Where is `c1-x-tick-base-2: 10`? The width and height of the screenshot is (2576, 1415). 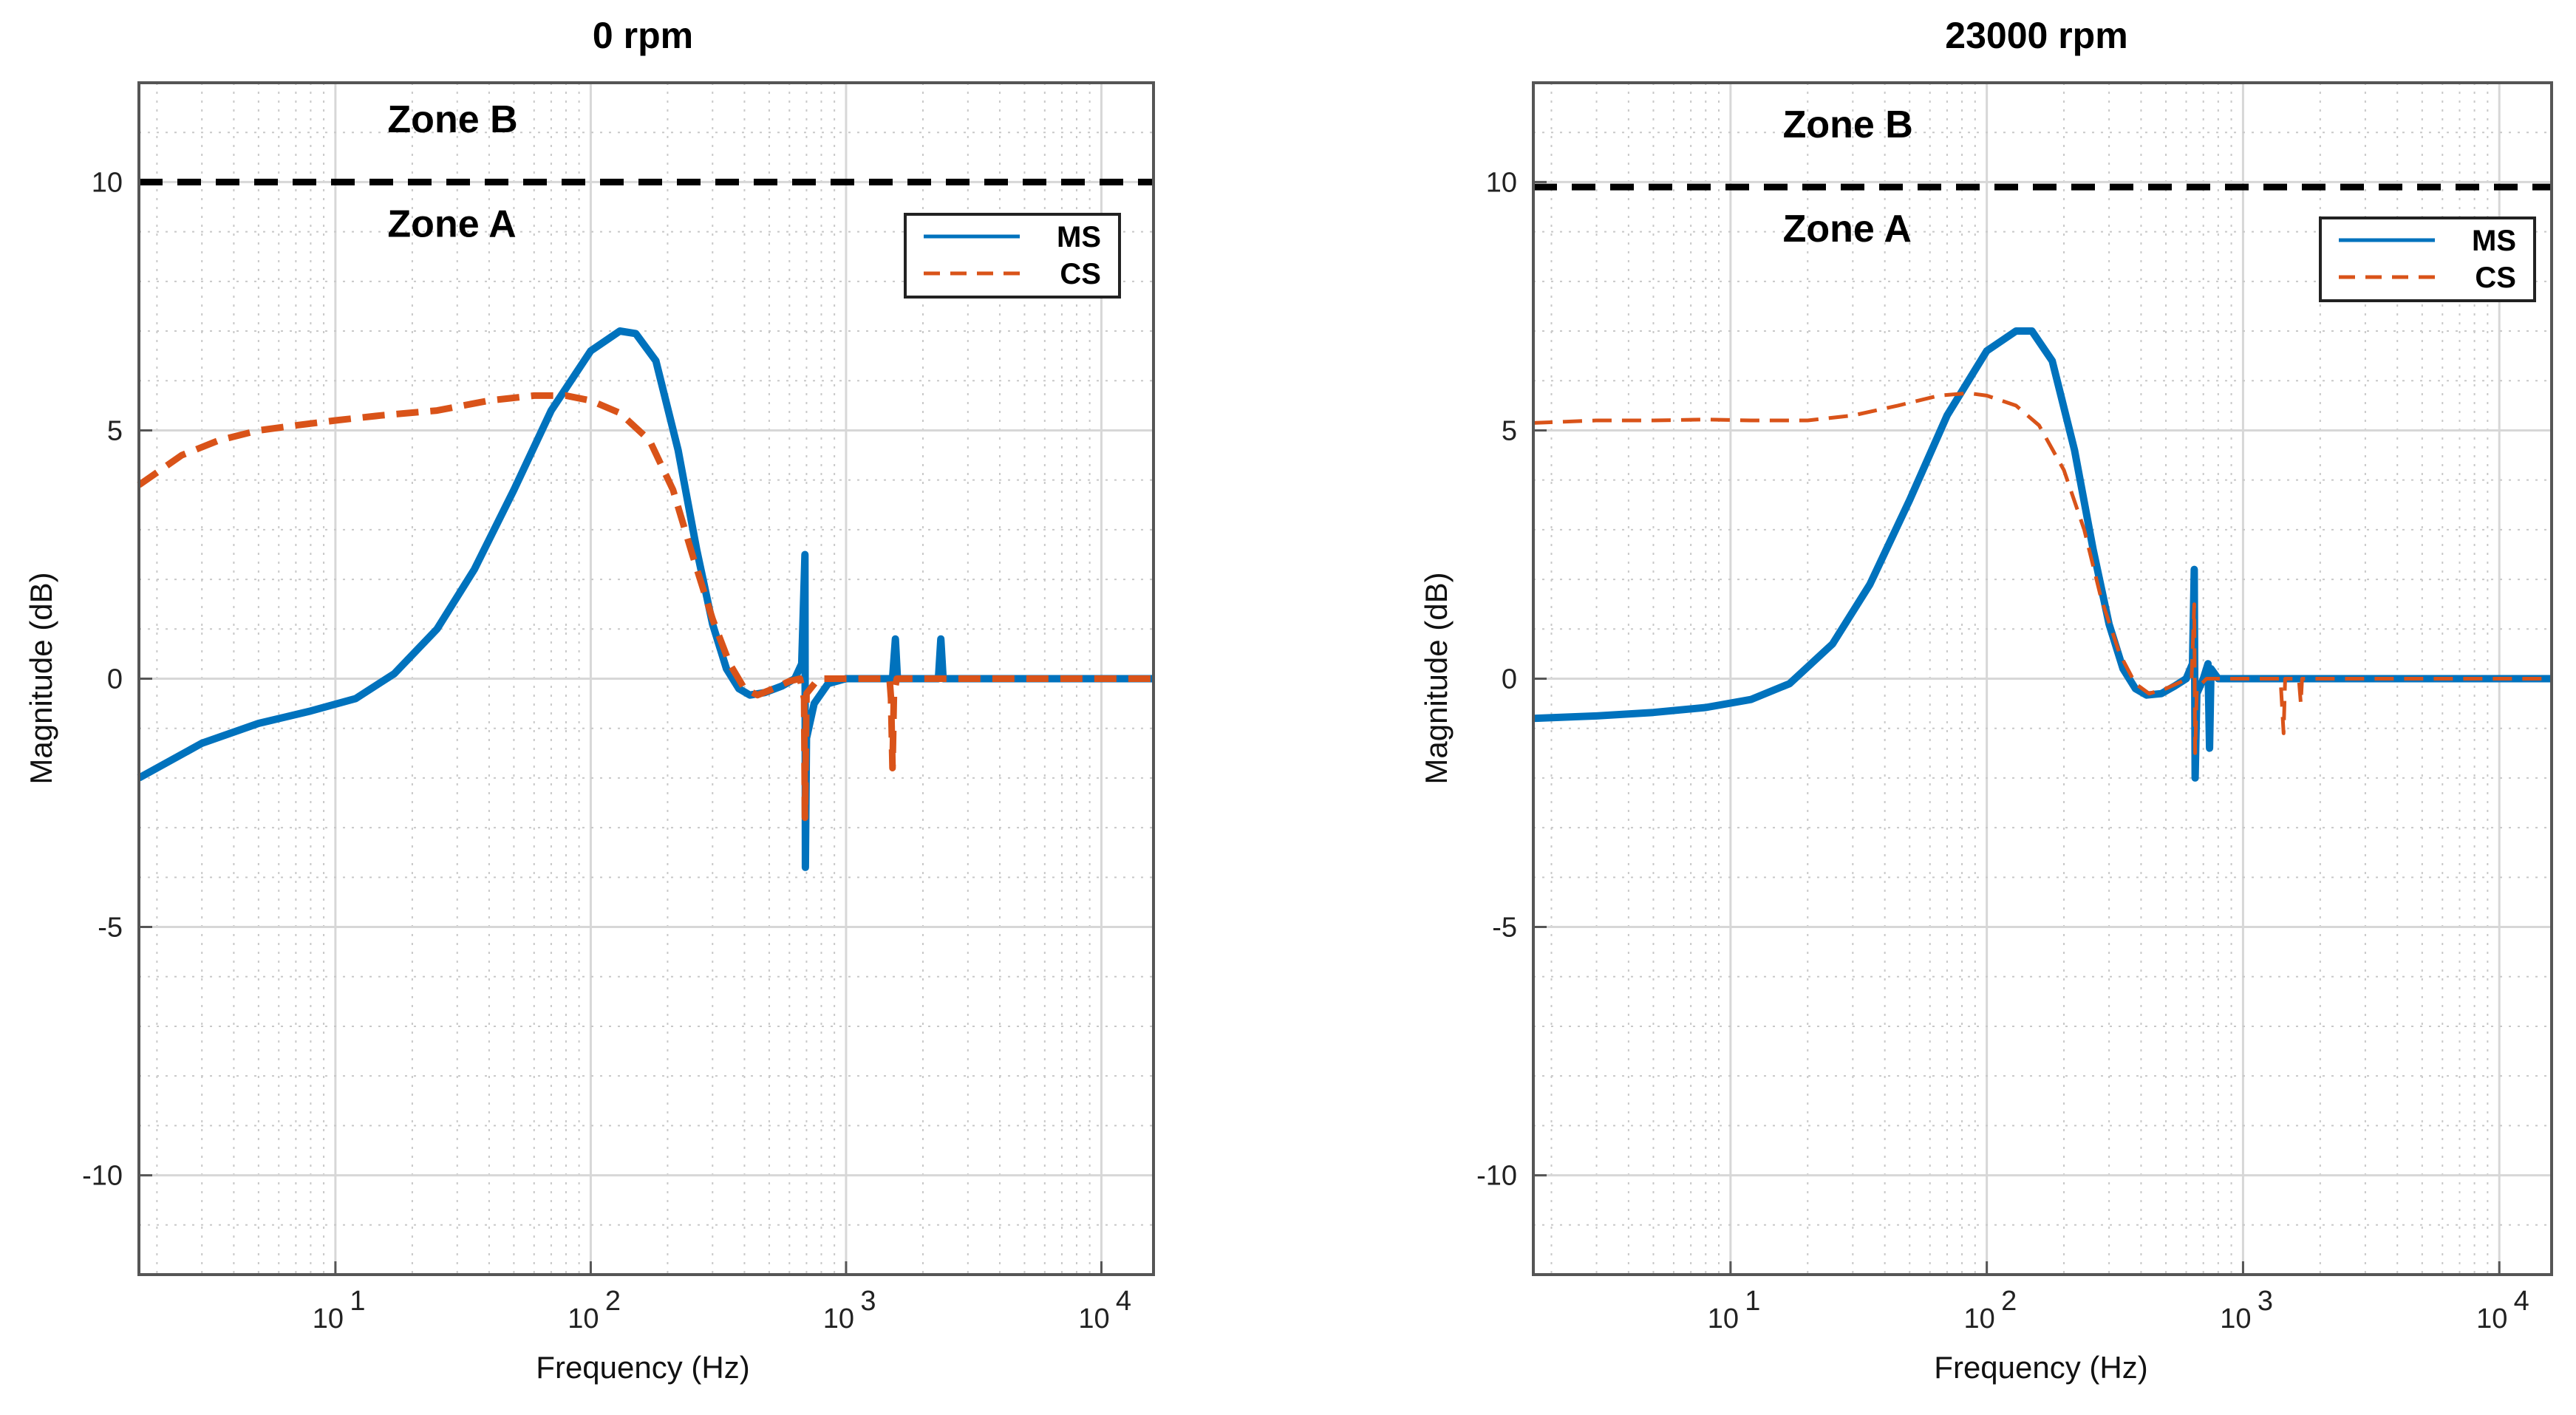 c1-x-tick-base-2: 10 is located at coordinates (2235, 1319).